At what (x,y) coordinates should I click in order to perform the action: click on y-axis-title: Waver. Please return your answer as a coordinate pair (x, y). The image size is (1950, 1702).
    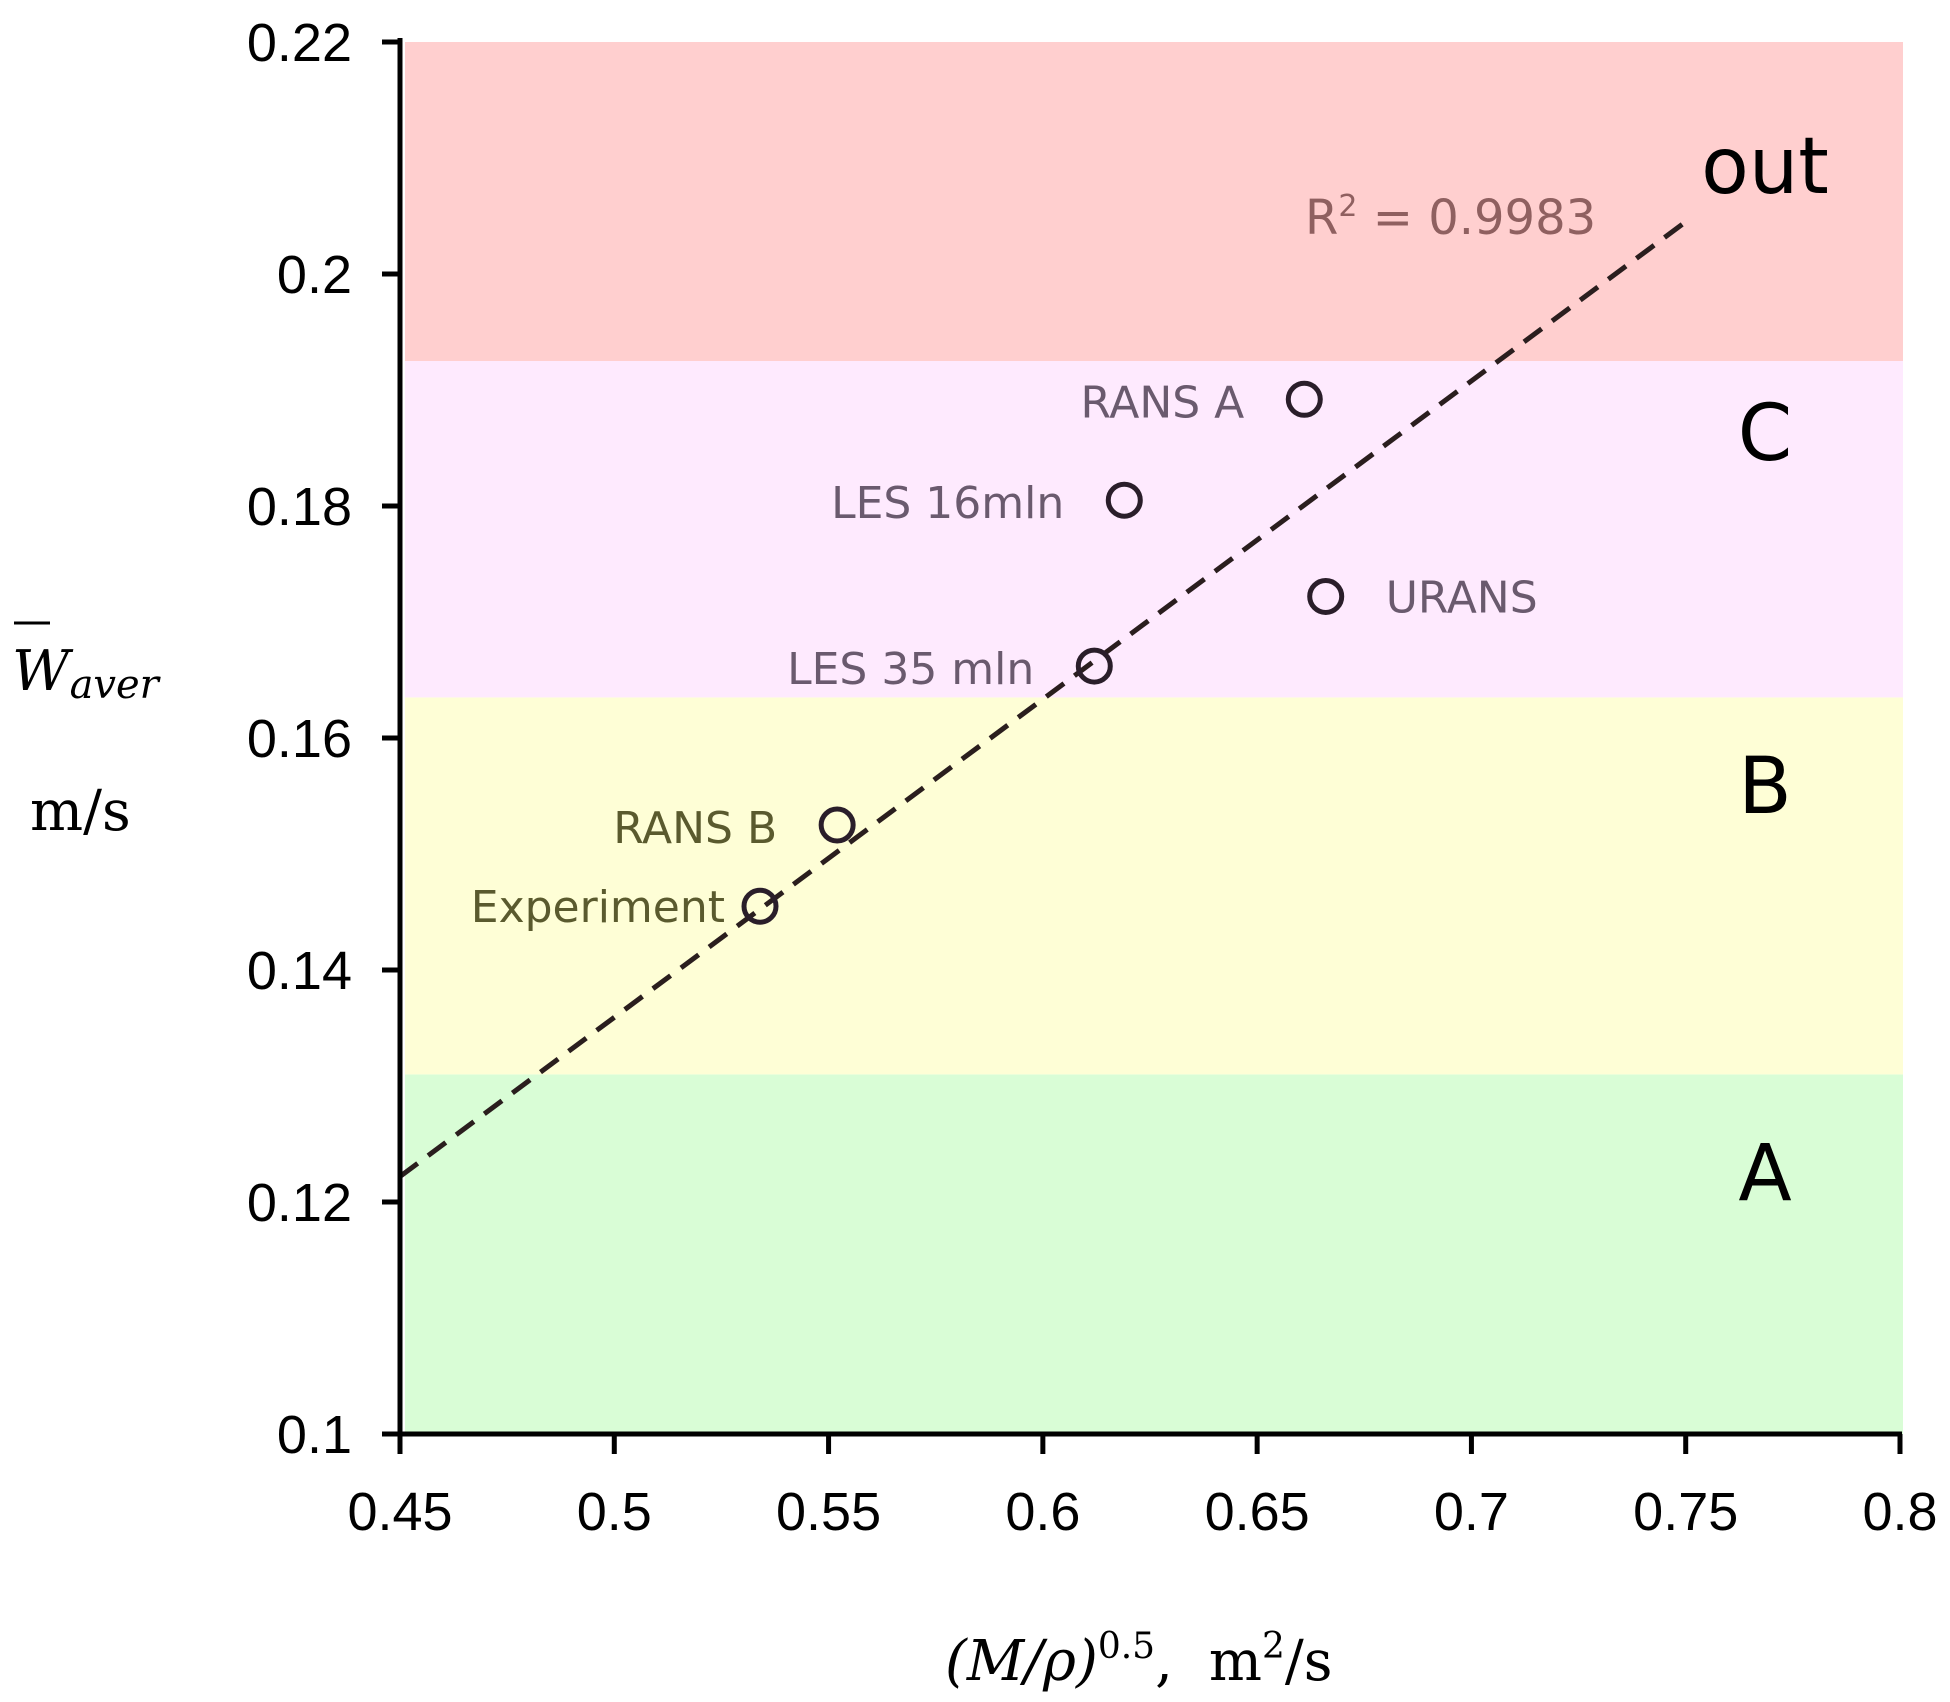
    Looking at the image, I should click on (87, 673).